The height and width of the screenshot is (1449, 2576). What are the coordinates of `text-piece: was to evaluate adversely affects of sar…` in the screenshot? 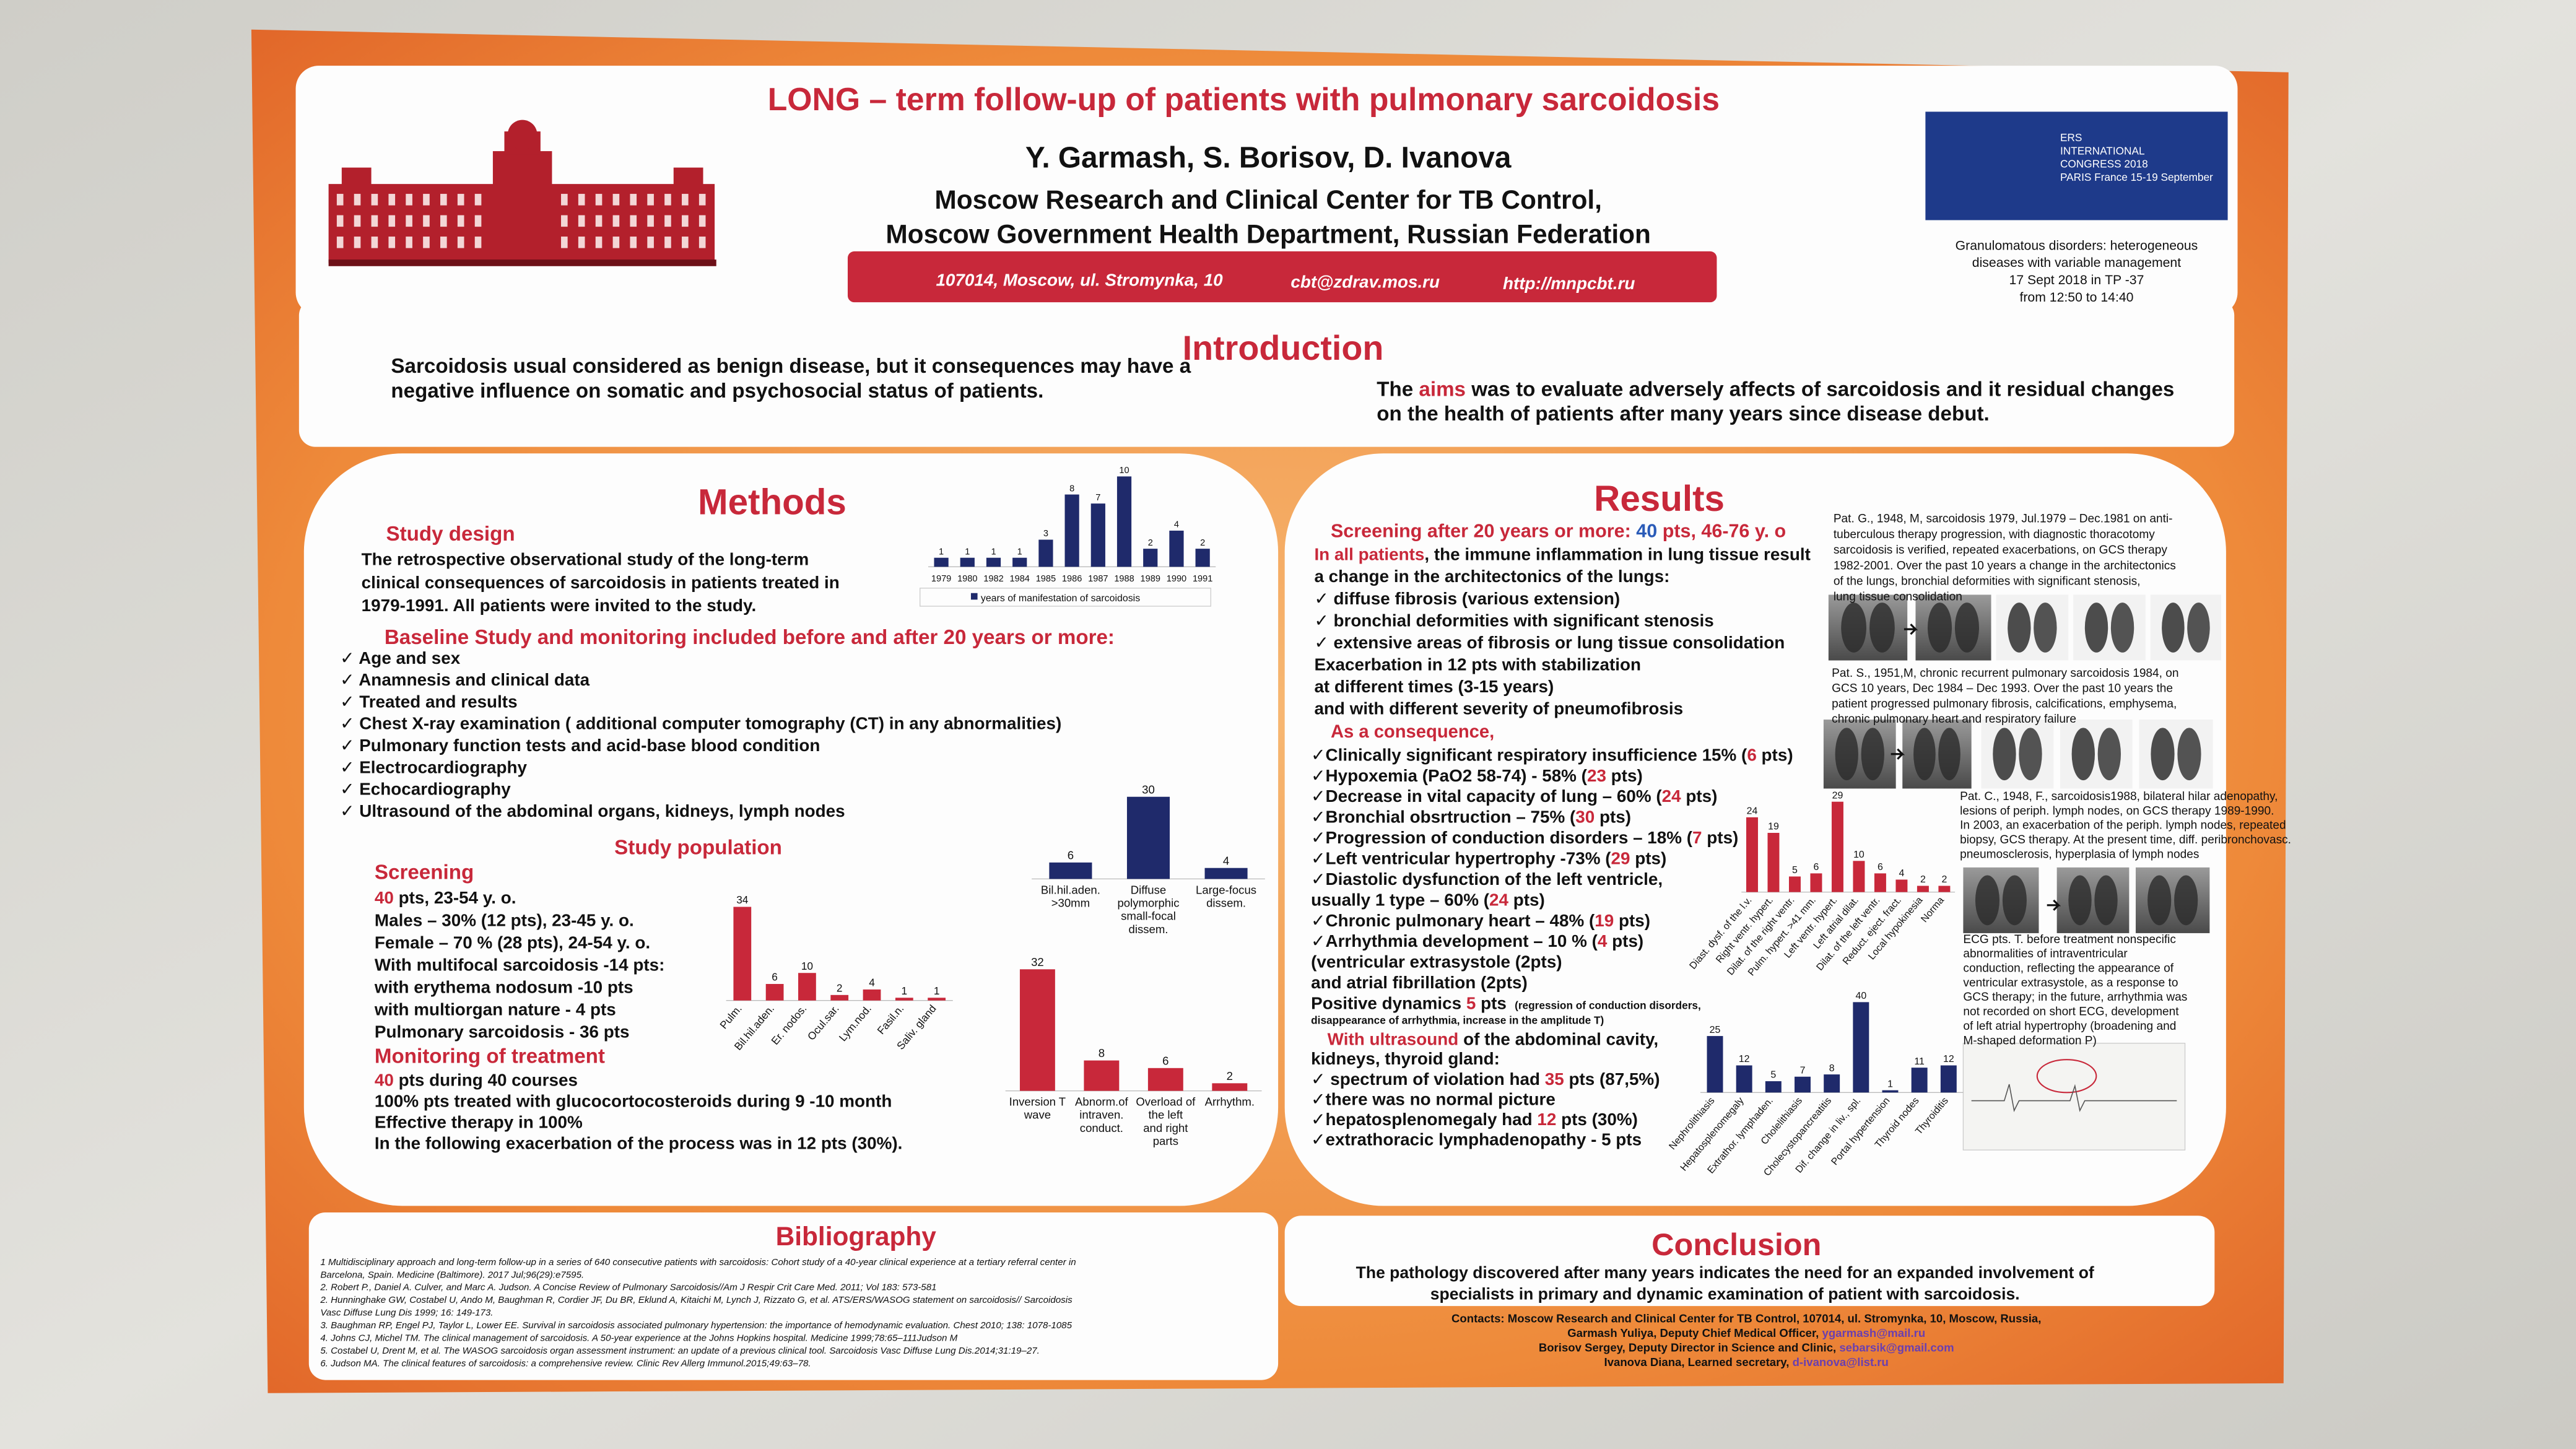 It's located at (1820, 389).